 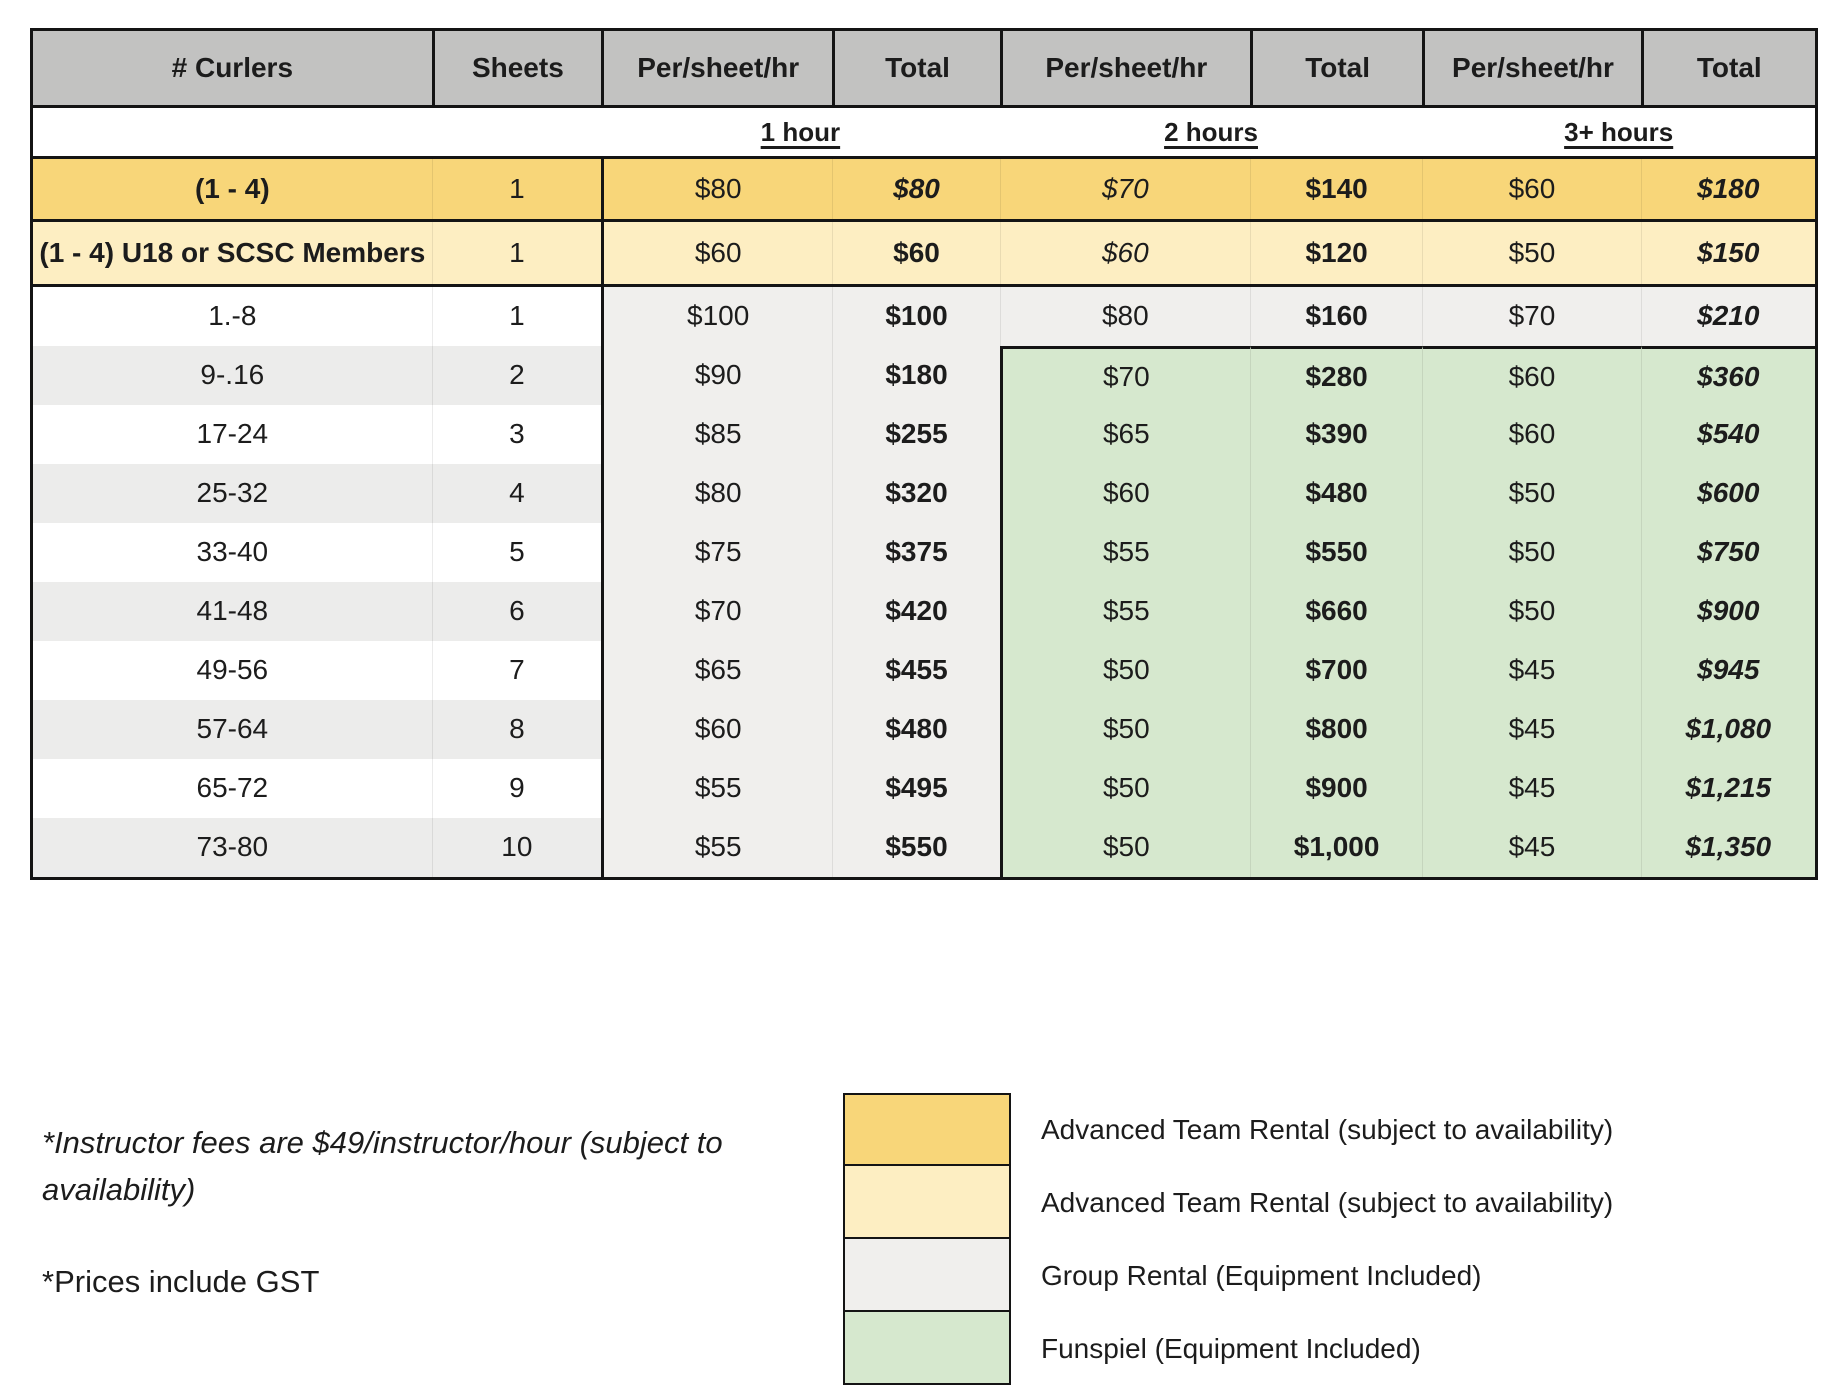 What do you see at coordinates (232, 611) in the screenshot?
I see `curlers-cell: 41-48` at bounding box center [232, 611].